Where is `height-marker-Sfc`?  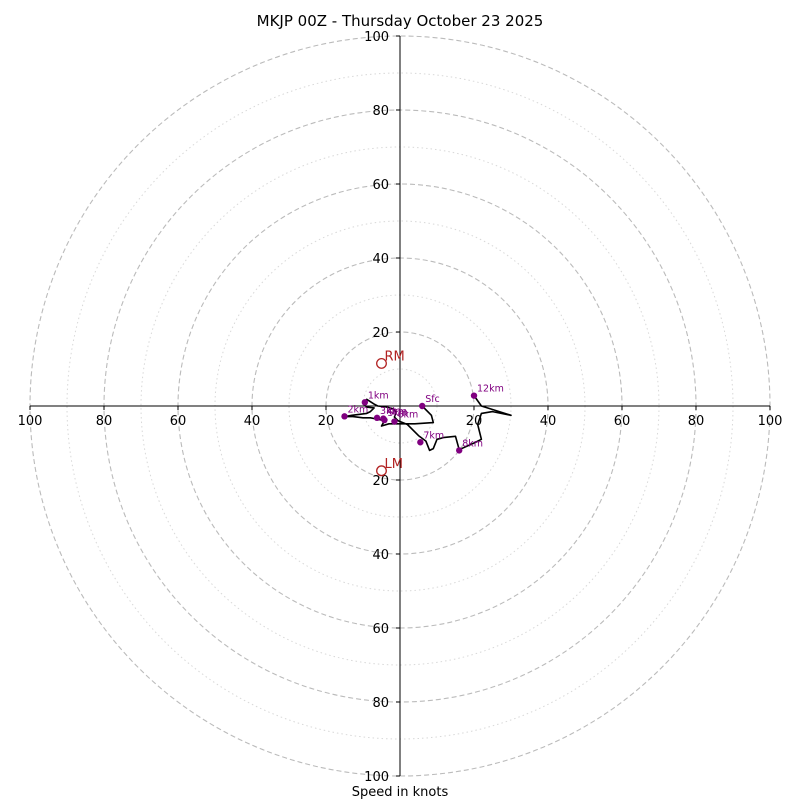
height-marker-Sfc is located at coordinates (422, 406).